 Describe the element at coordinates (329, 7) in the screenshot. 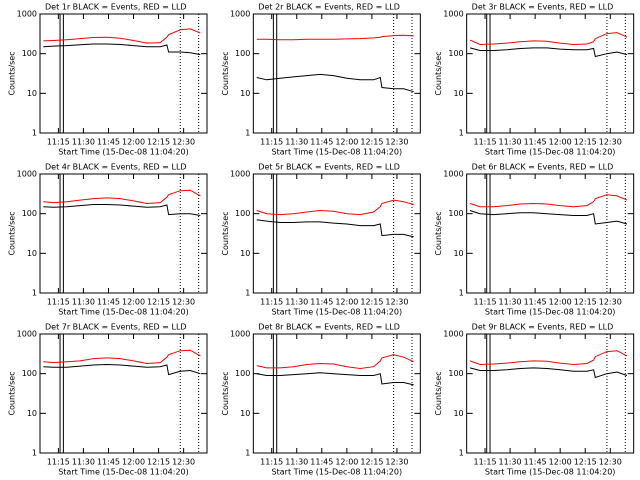

I see `chart-title: Det 2r BLACK = Events, RED = LLD` at that location.